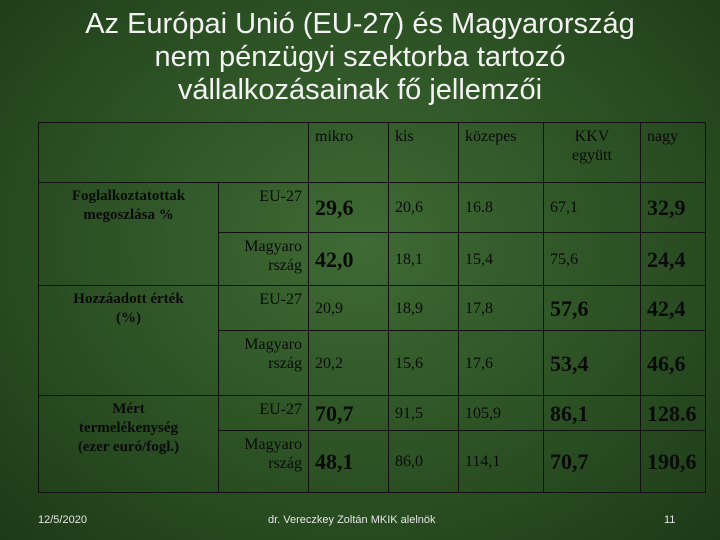 This screenshot has height=540, width=720. I want to click on value-cell: 20,9, so click(348, 308).